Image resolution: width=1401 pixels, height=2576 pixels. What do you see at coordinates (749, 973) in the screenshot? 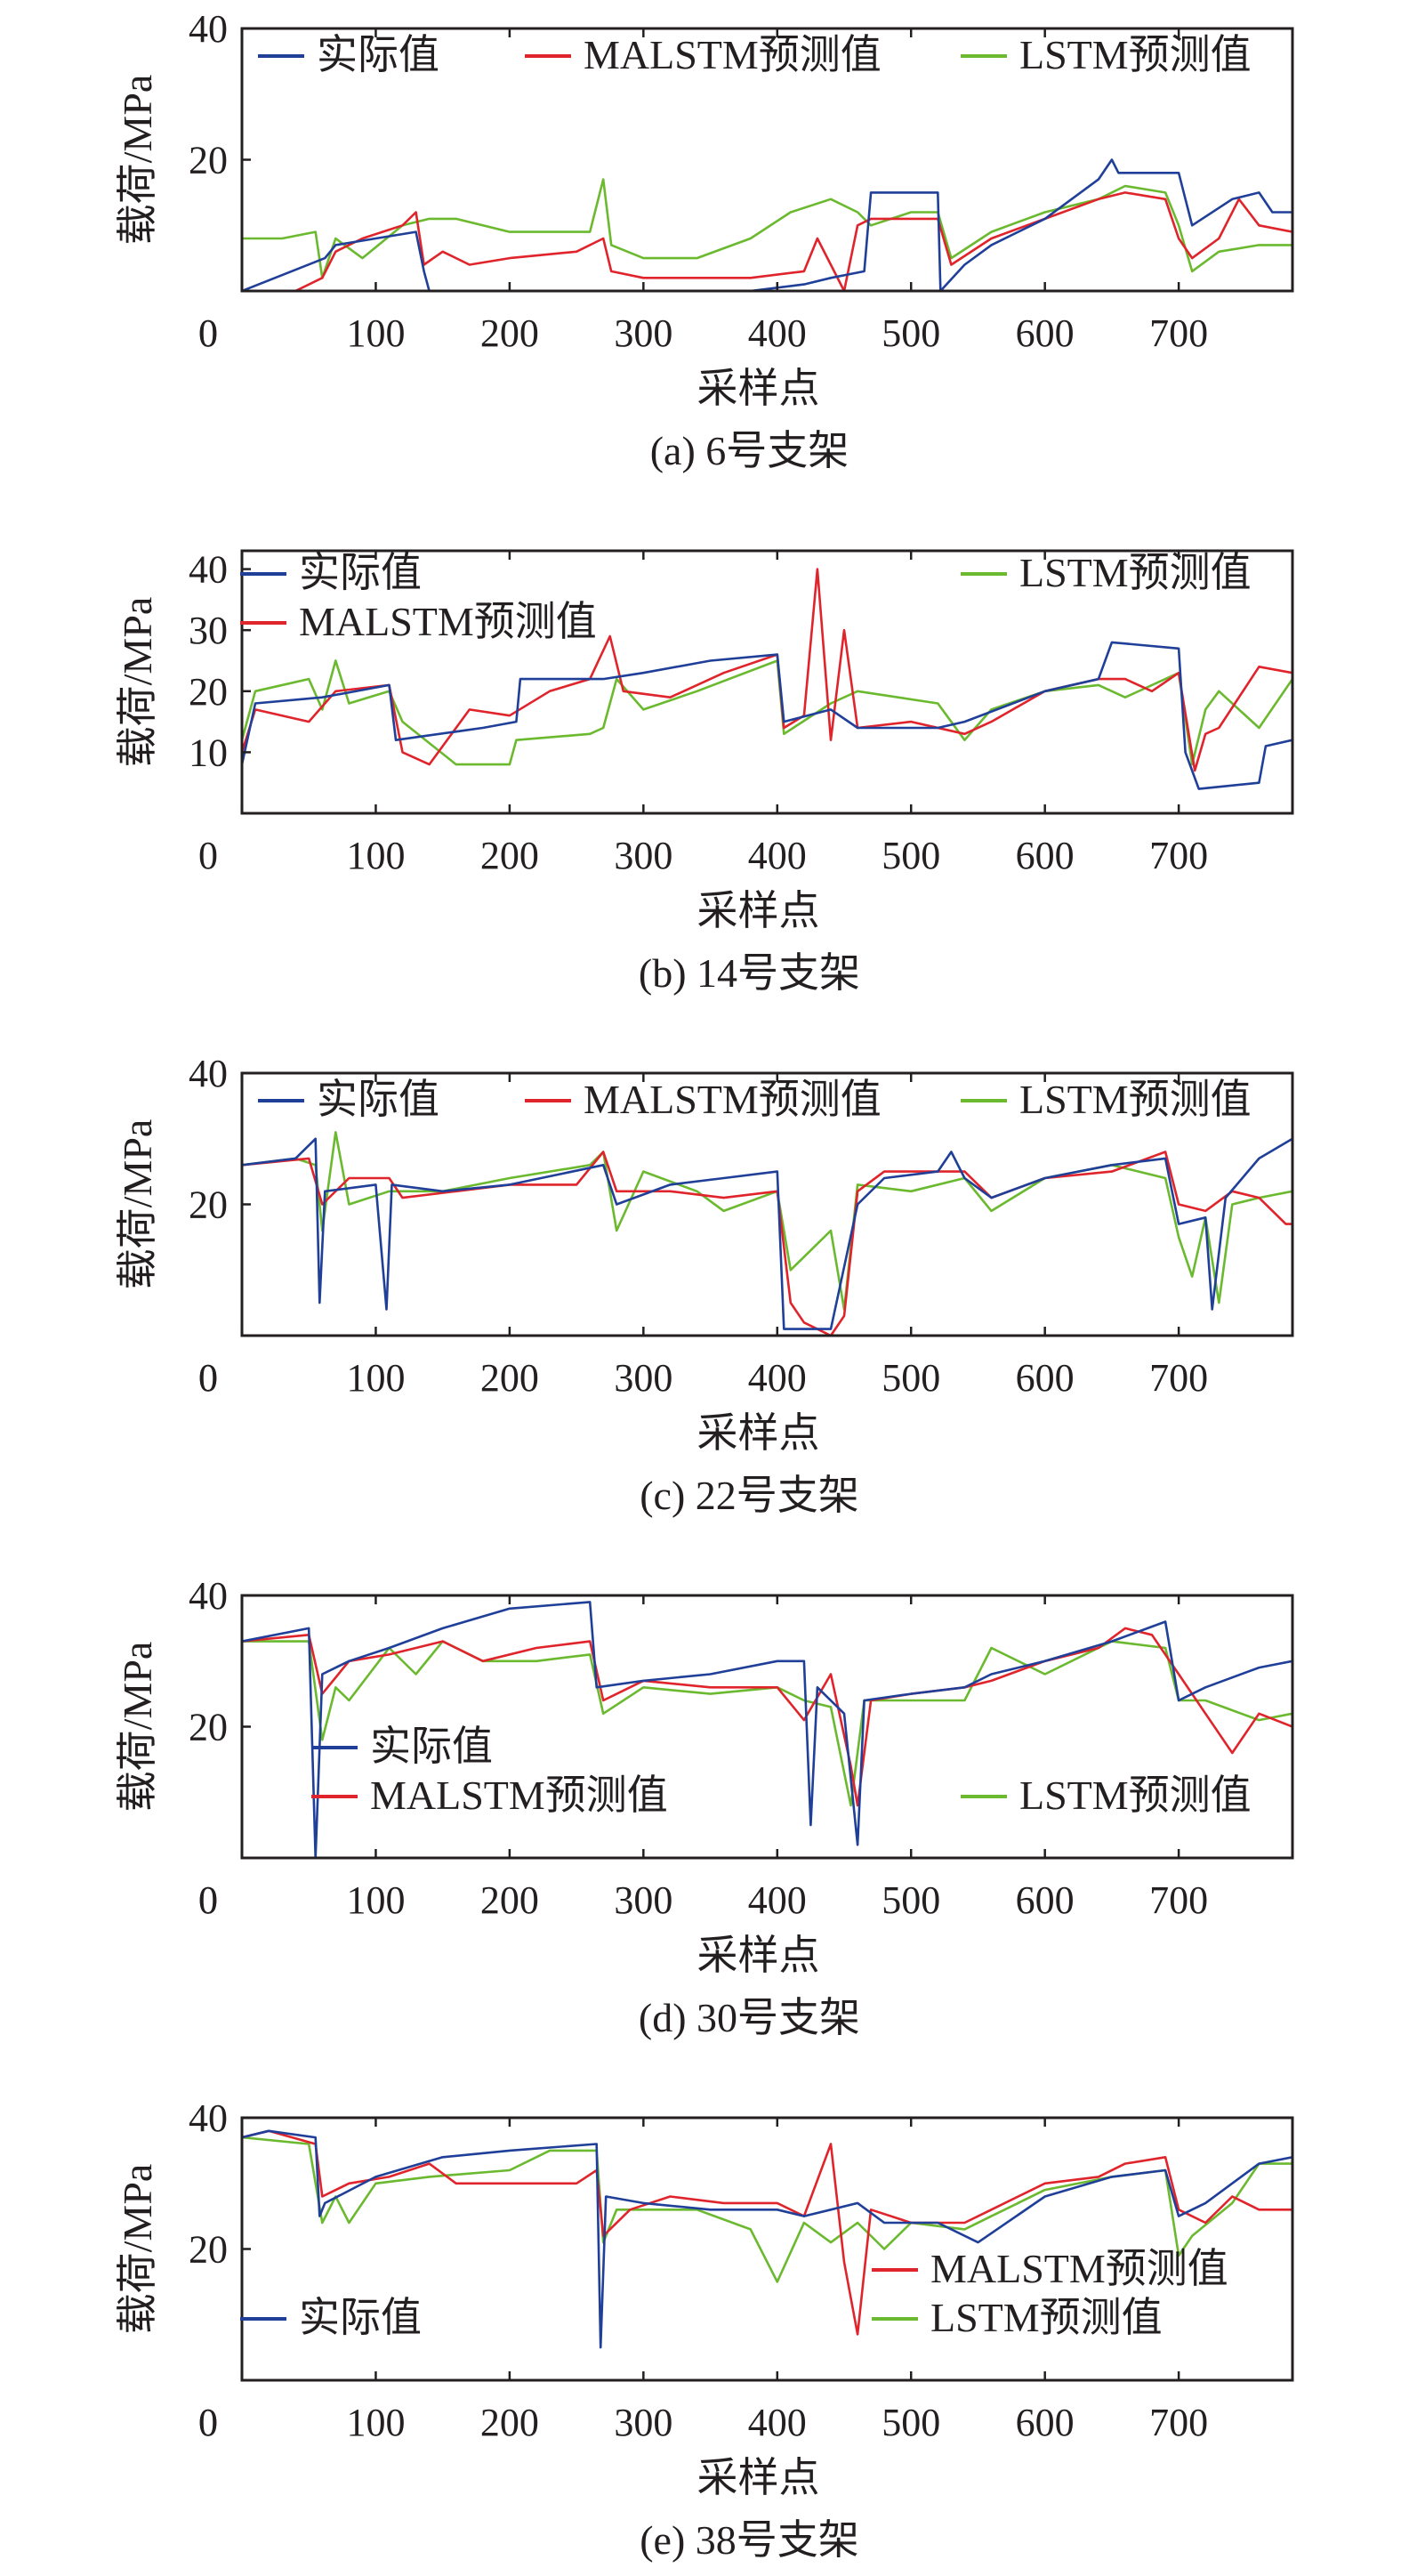
I see `panel-caption: (b) 14号支架` at bounding box center [749, 973].